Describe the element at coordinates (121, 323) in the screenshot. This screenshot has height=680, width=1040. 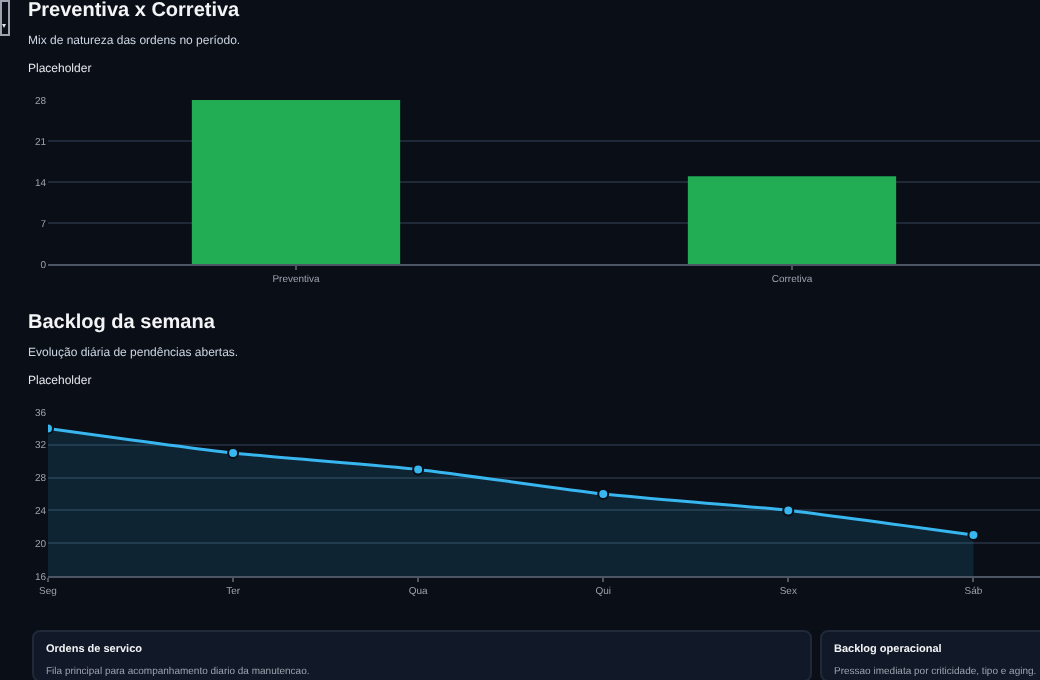
I see `chart-title: Backlog da semana` at that location.